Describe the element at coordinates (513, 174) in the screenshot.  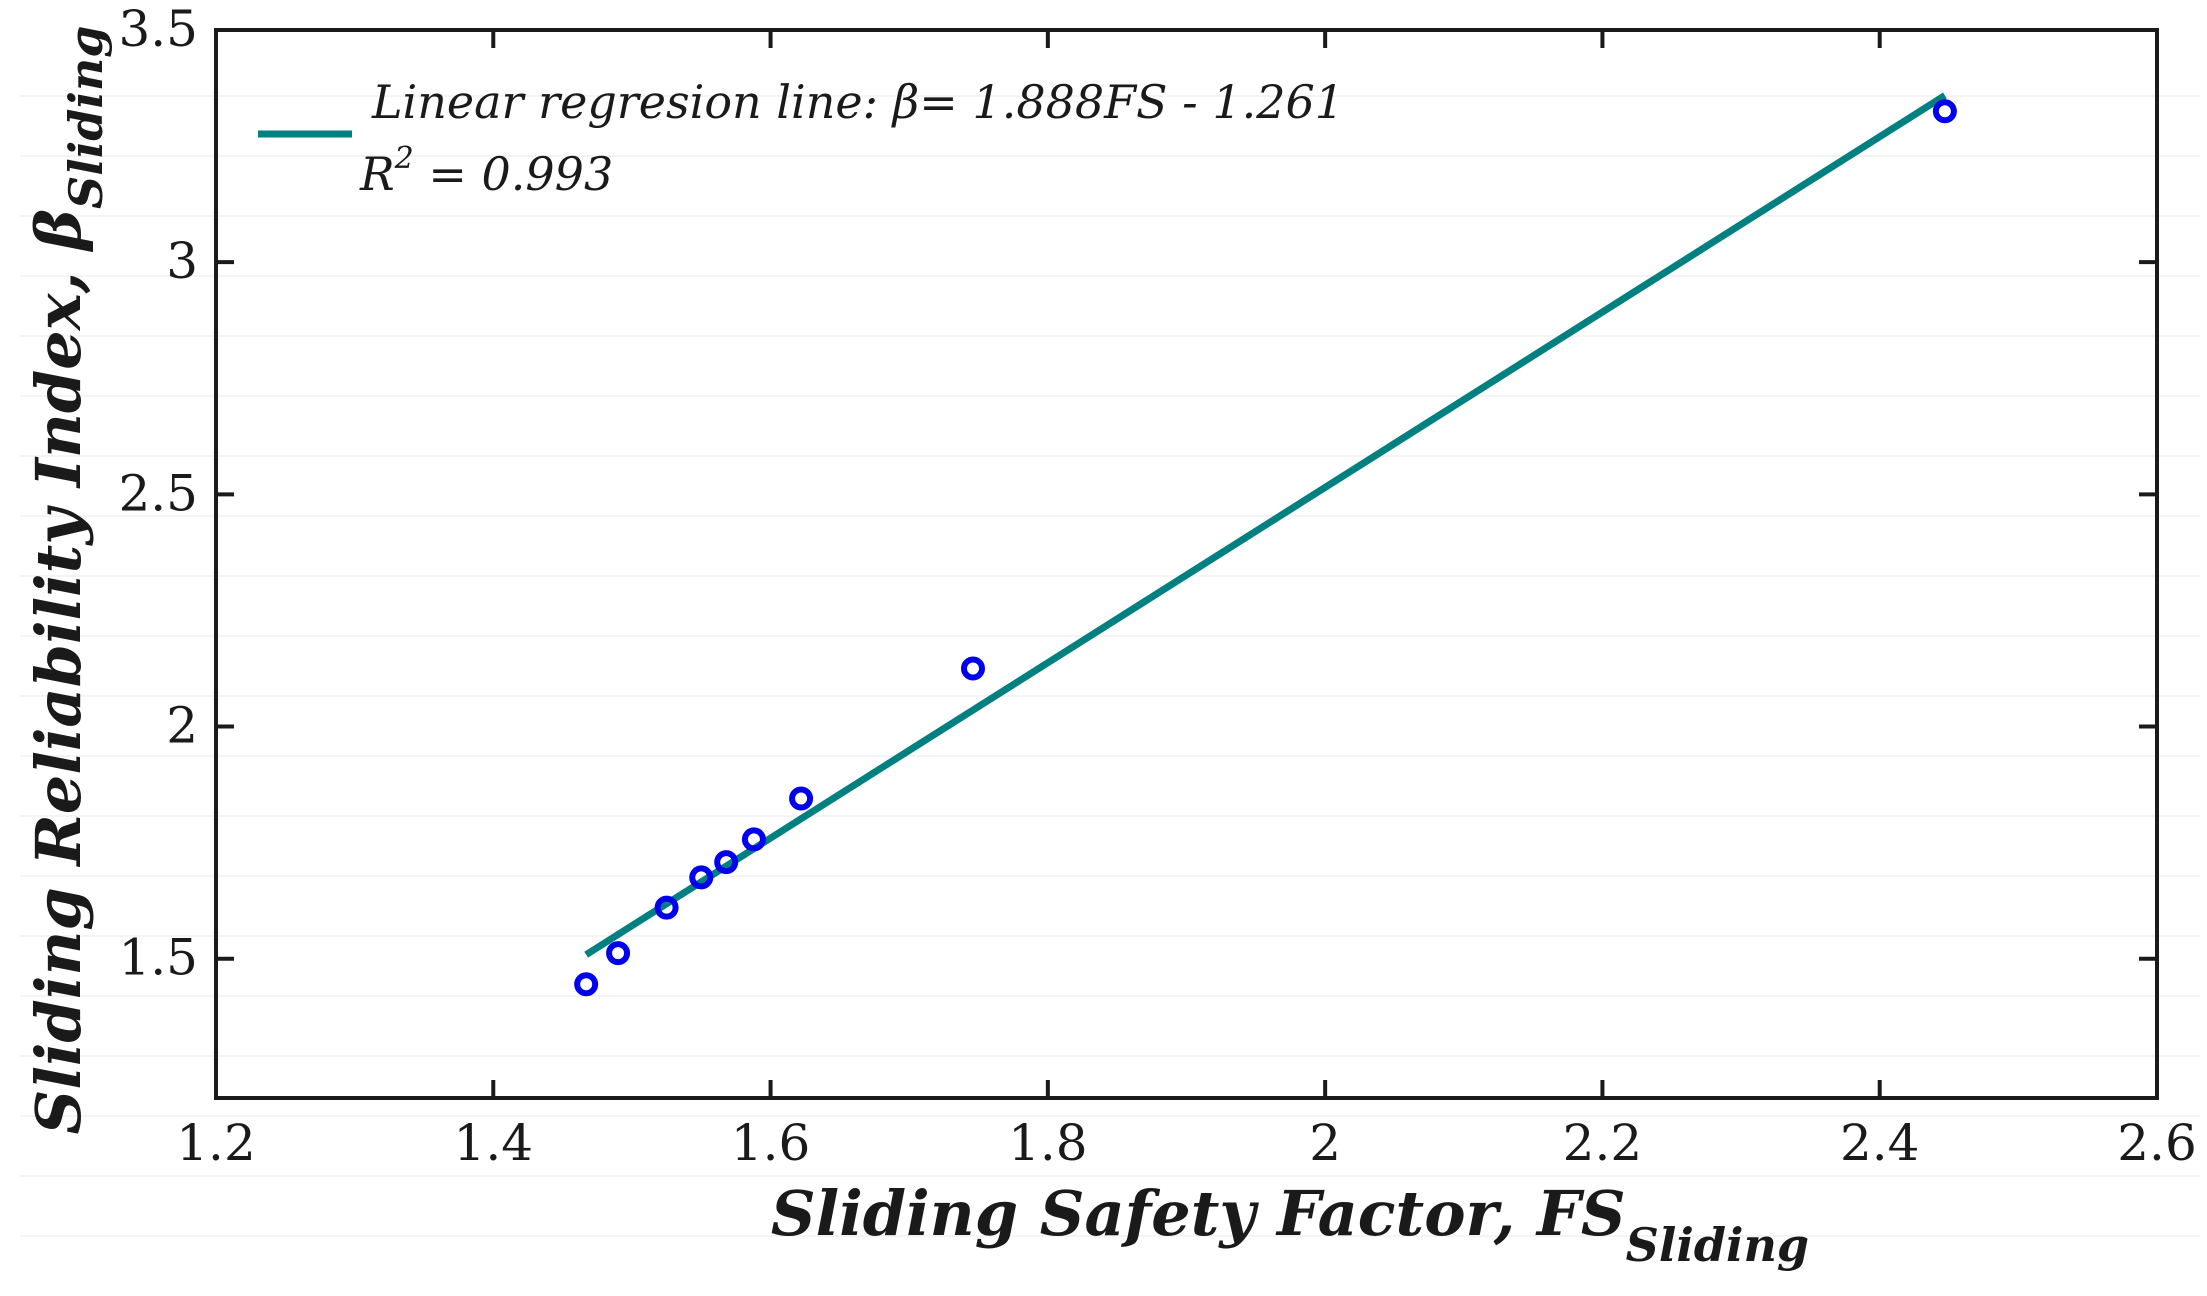
I see `legend-r2-value: = 0.993` at that location.